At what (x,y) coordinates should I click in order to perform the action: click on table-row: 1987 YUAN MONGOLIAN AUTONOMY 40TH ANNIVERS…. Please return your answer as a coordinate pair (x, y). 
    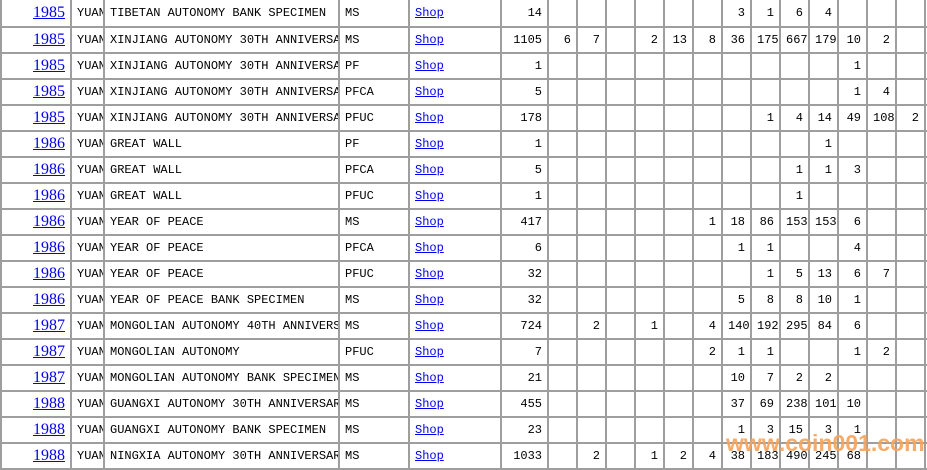
    Looking at the image, I should click on (463, 326).